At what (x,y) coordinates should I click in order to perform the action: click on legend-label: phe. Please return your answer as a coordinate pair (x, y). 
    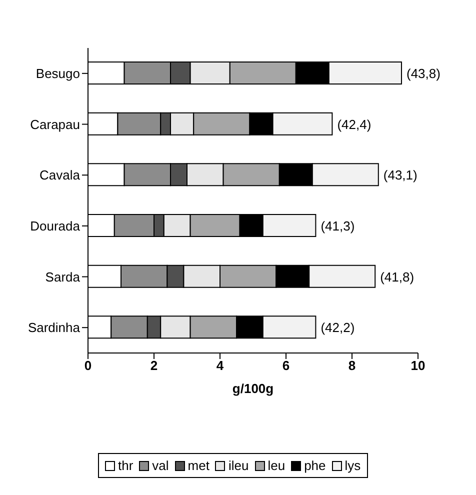
    Looking at the image, I should click on (315, 465).